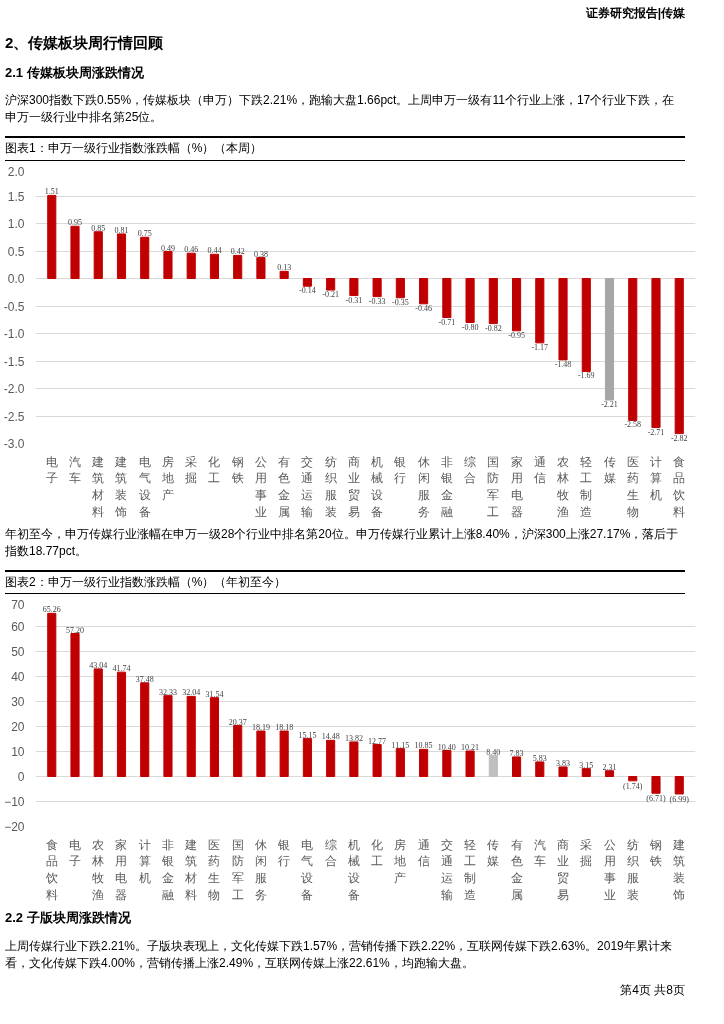 The image size is (724, 1024). Describe the element at coordinates (18, 701) in the screenshot. I see `y-tick-label: 30` at that location.